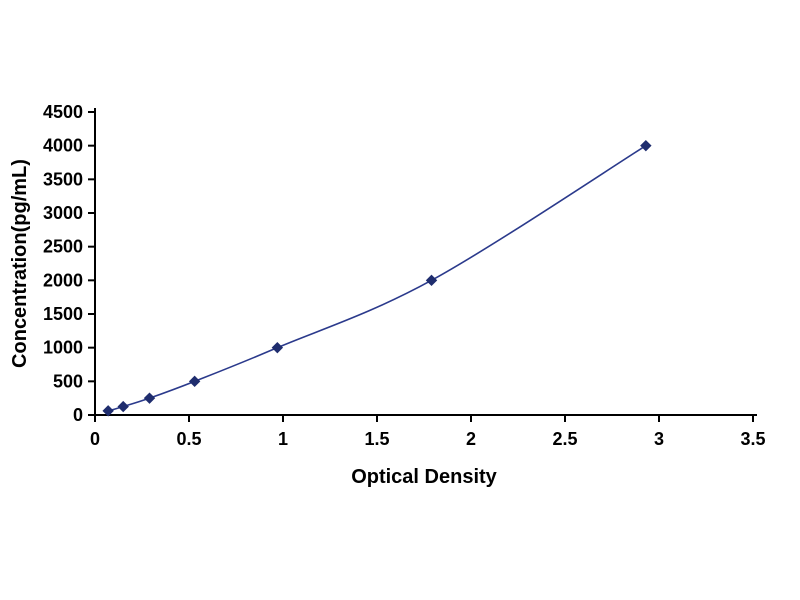 This screenshot has height=600, width=800. What do you see at coordinates (68, 381) in the screenshot?
I see `y-tick-label: 500` at bounding box center [68, 381].